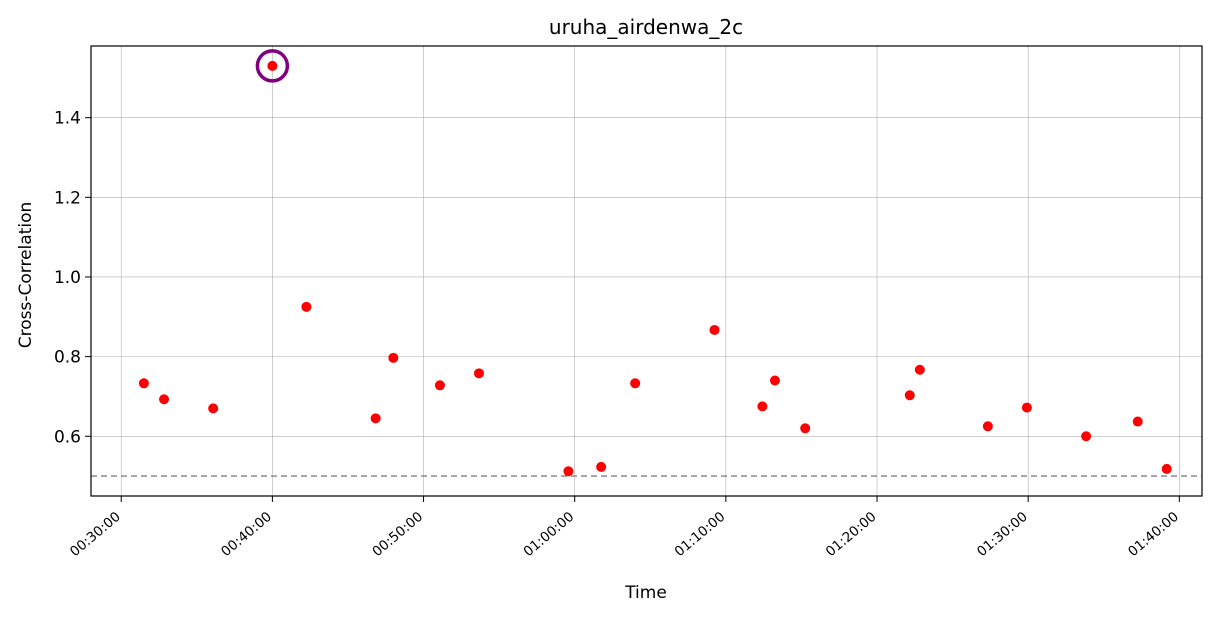  What do you see at coordinates (645, 593) in the screenshot?
I see `x-axis-label: Time` at bounding box center [645, 593].